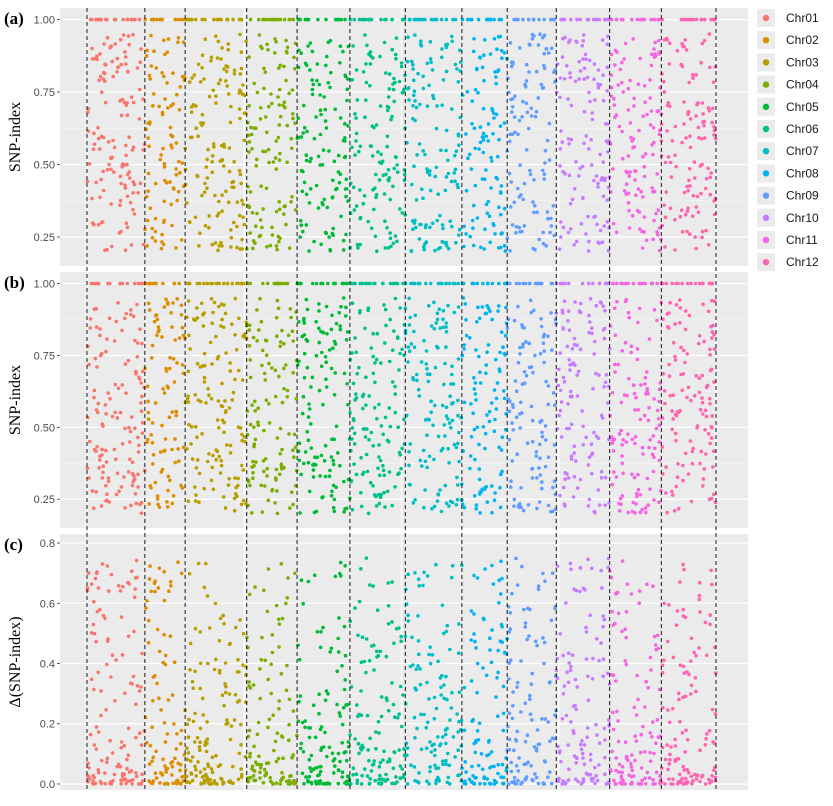 This screenshot has height=806, width=833. What do you see at coordinates (694, 19) in the screenshot?
I see `top-point-chr12` at bounding box center [694, 19].